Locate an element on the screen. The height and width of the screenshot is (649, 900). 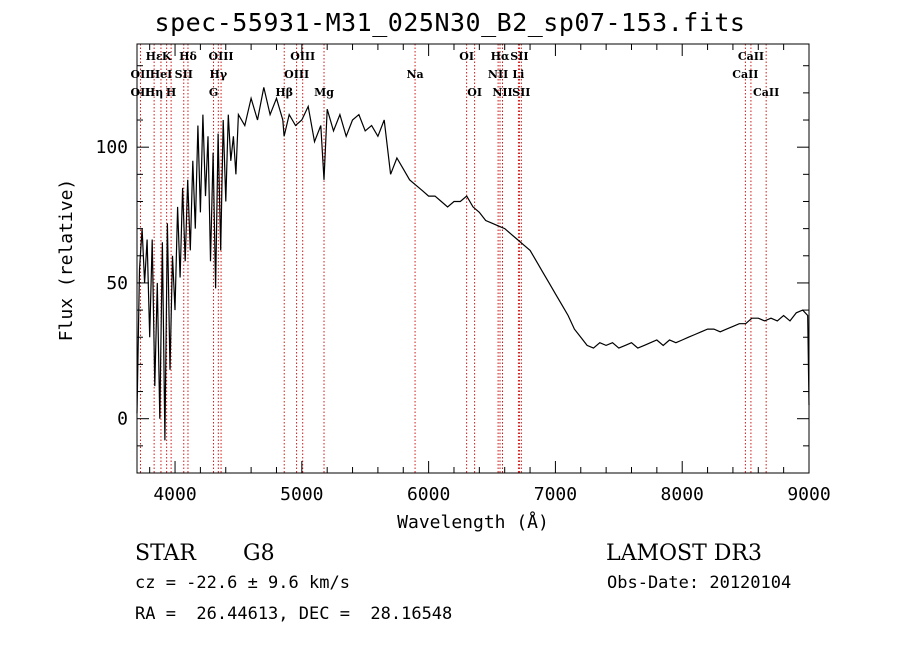
x-tick-label: 6000 is located at coordinates (428, 494).